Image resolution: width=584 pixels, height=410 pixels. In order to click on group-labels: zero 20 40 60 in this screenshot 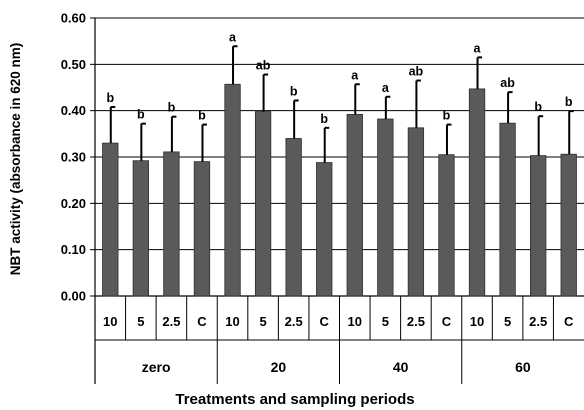, I will do `click(336, 367)`.